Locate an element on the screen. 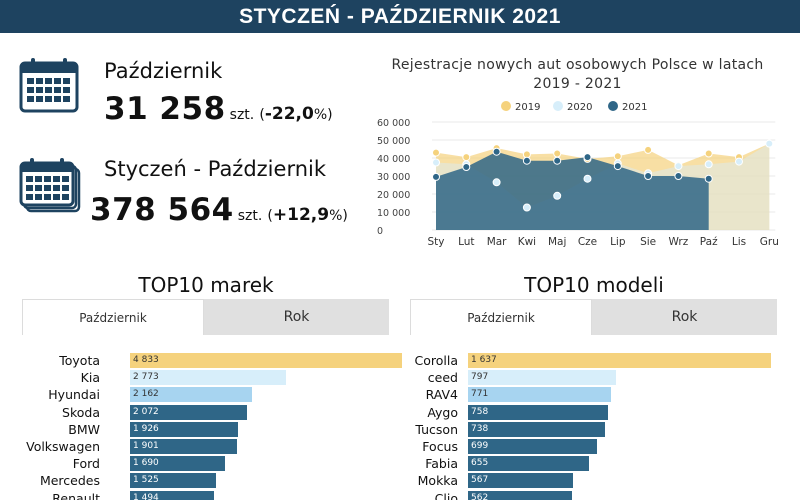  x-tick-label-Maj: Maj is located at coordinates (557, 242).